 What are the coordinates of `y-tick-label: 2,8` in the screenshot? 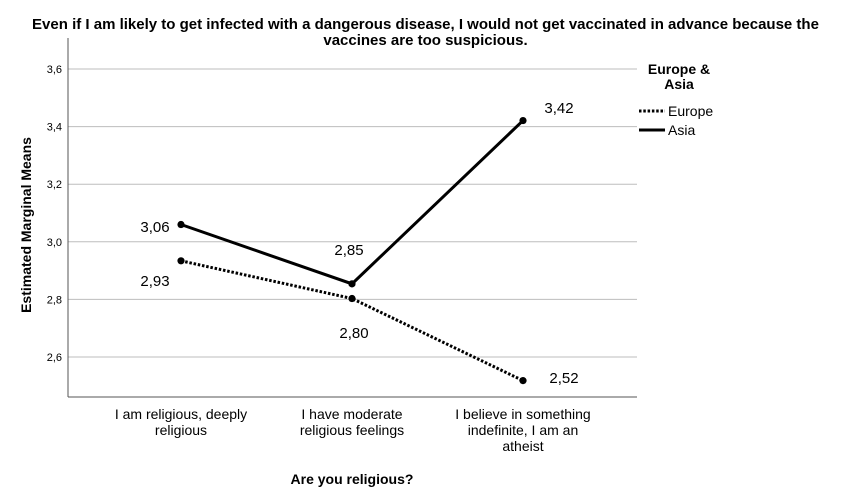 It's located at (54, 300).